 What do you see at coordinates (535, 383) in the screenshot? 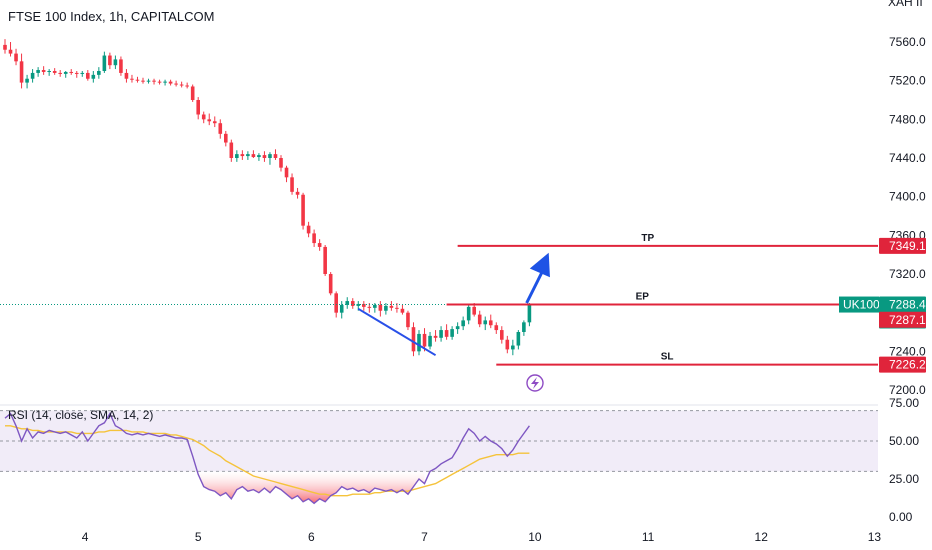
I see `alert-button` at bounding box center [535, 383].